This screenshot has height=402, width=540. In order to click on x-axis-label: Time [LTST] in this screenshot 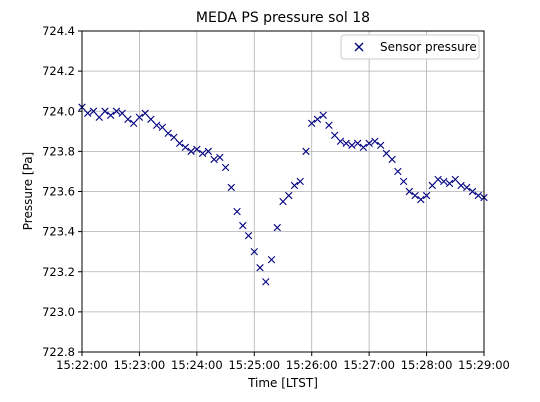, I will do `click(282, 383)`.